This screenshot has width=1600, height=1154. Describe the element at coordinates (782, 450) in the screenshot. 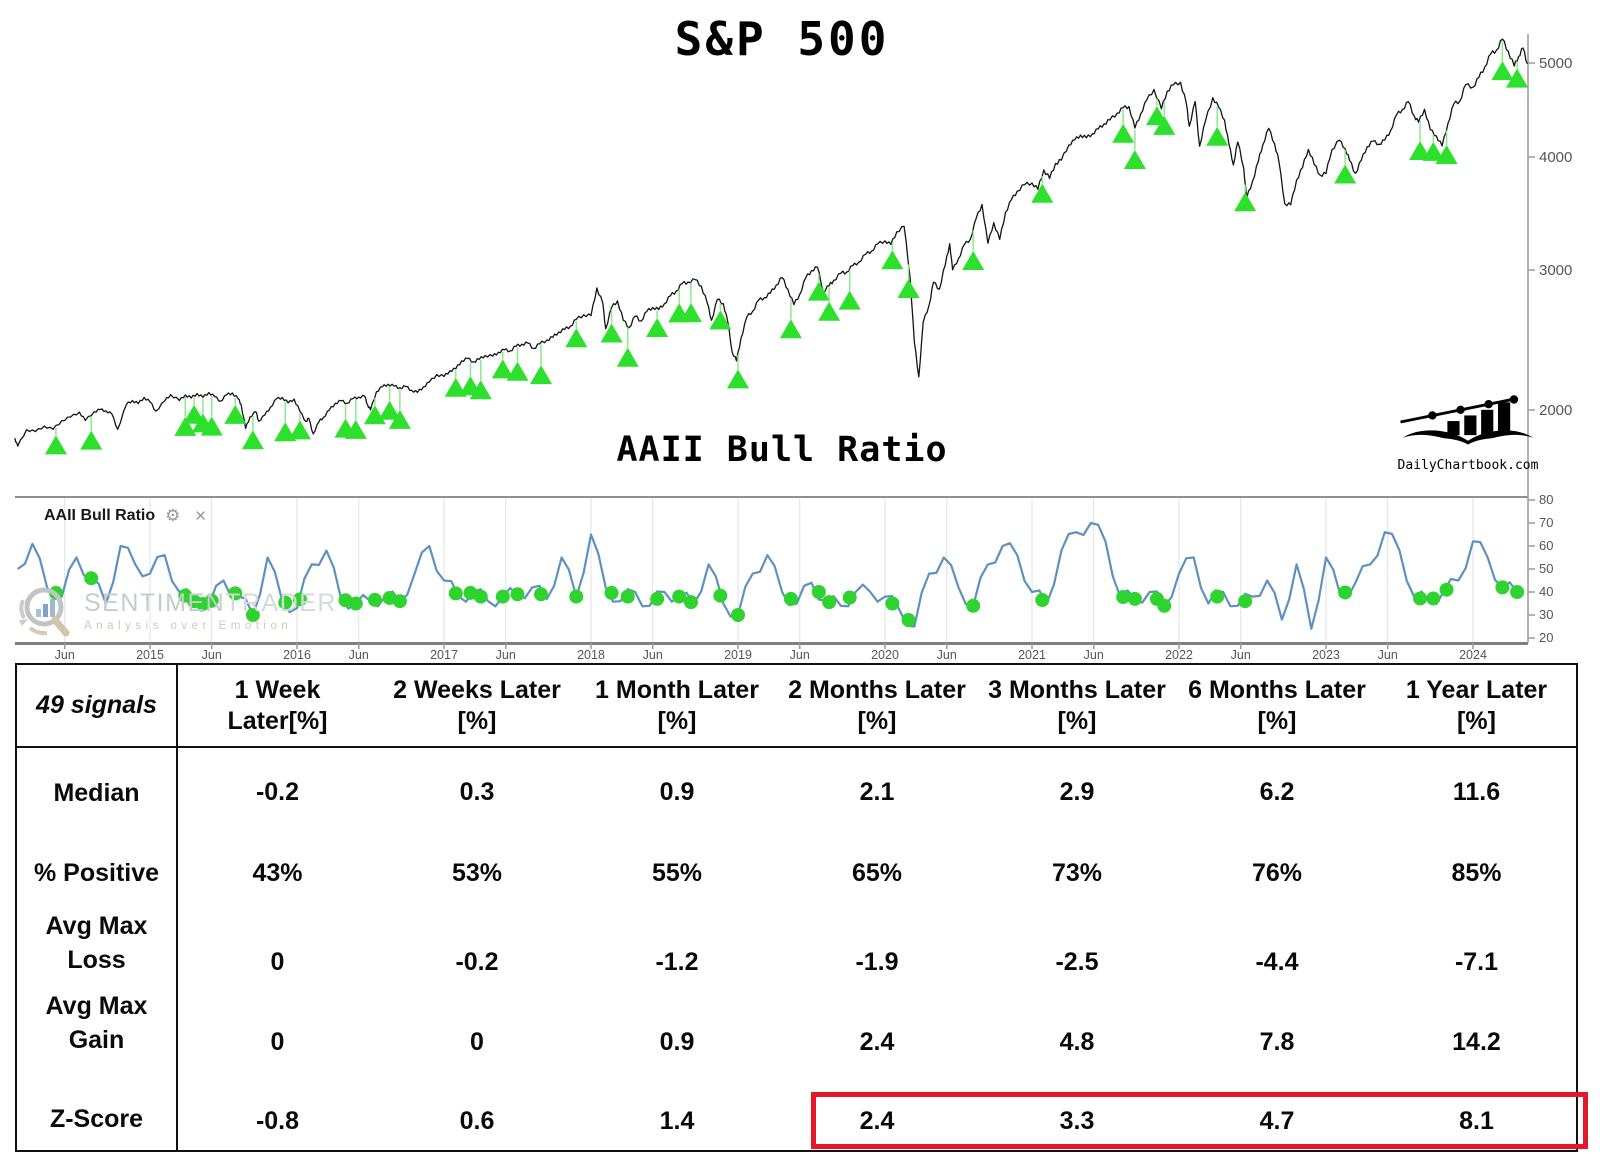

I see `indicator-title: AAII Bull Ratio` at that location.